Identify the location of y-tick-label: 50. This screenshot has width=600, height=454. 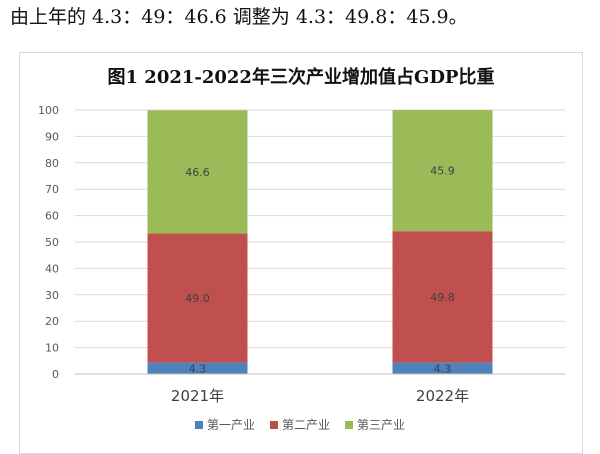
(52, 242).